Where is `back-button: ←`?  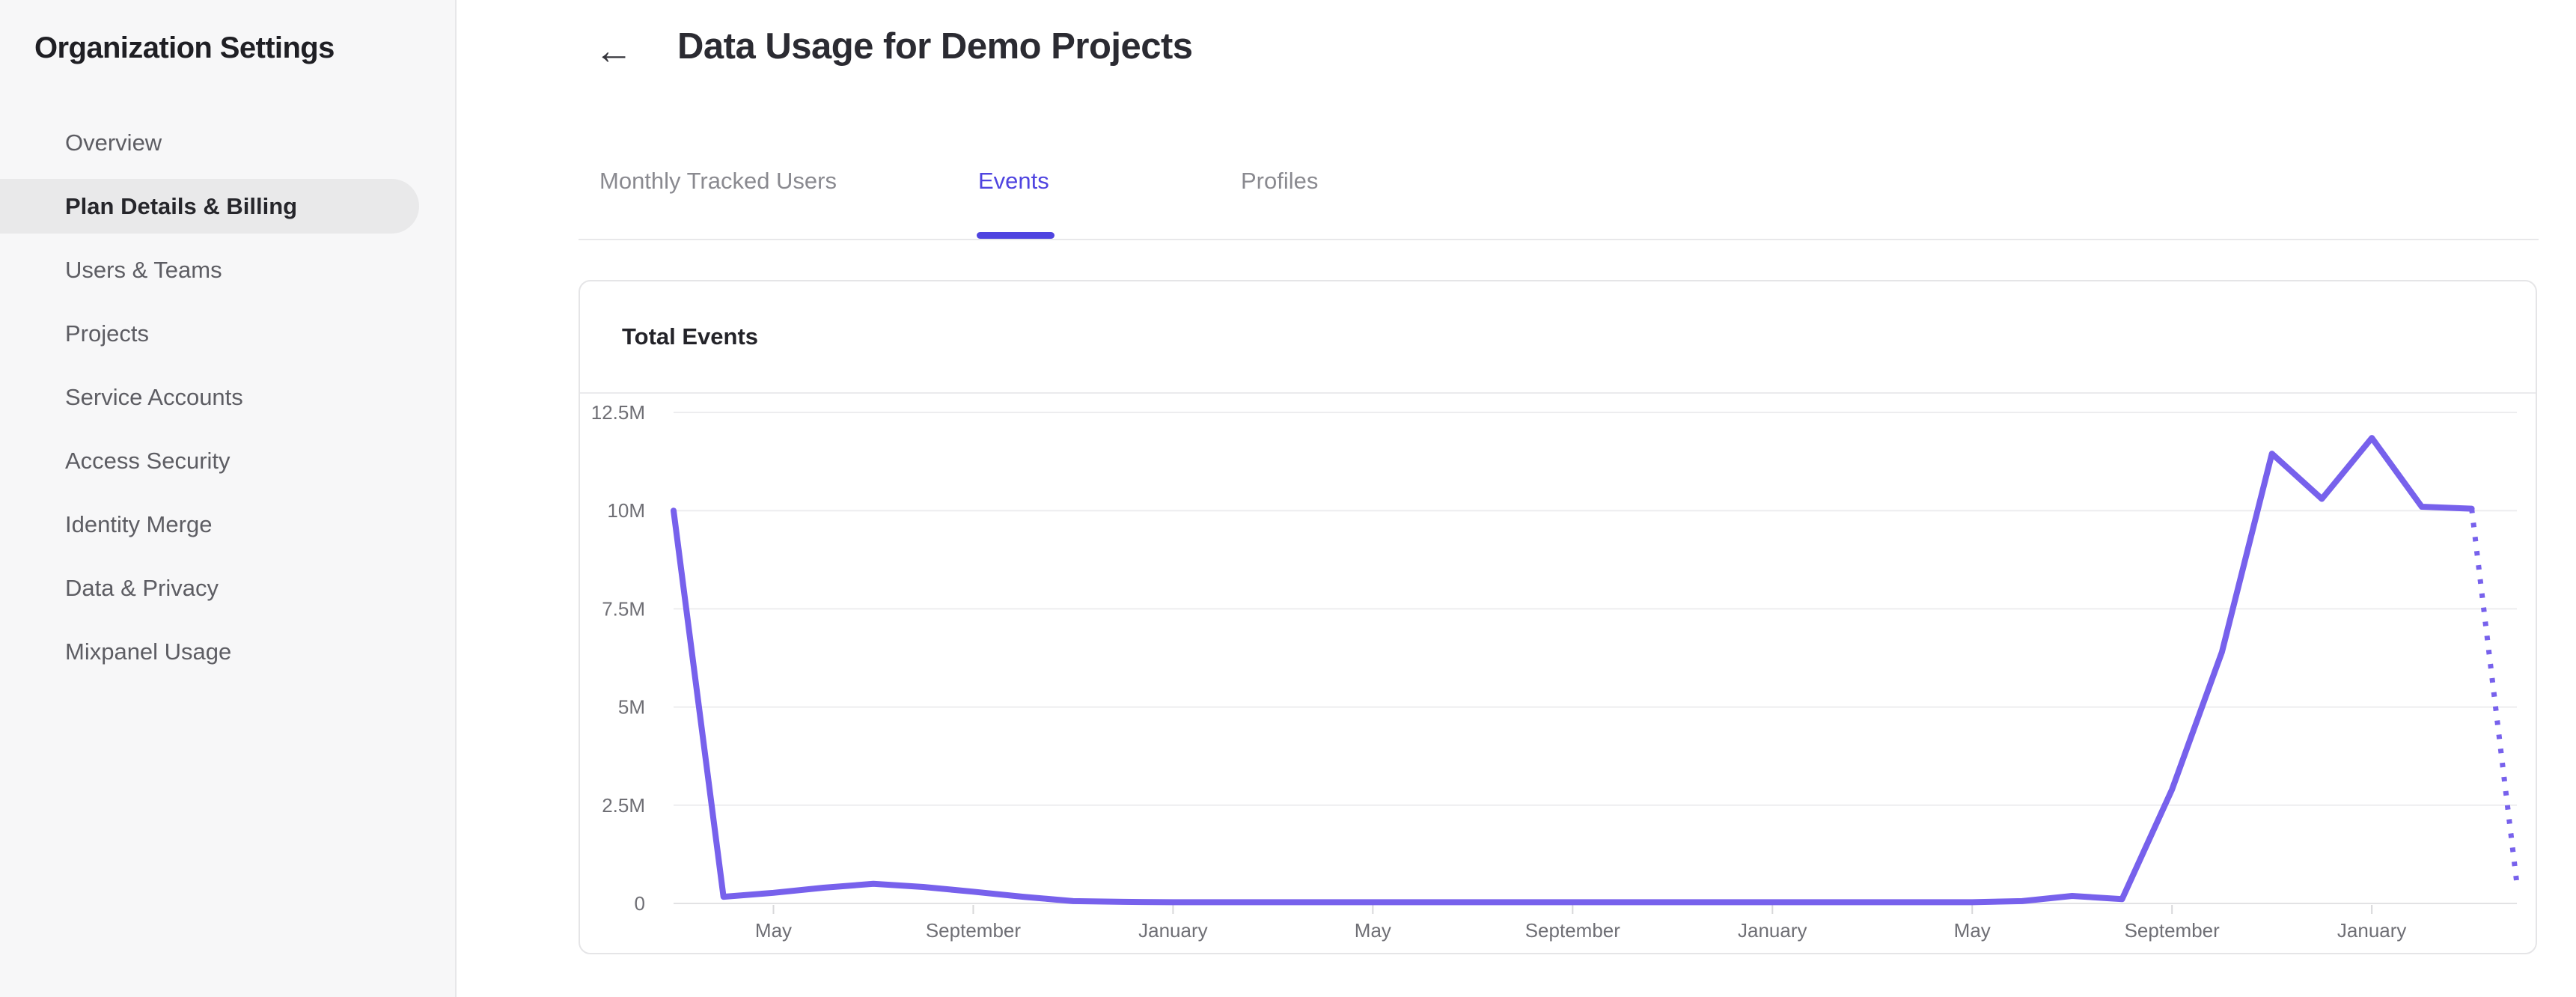 back-button: ← is located at coordinates (614, 50).